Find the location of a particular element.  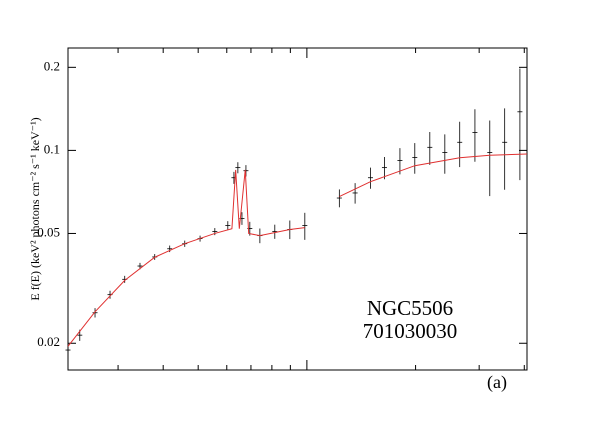

annotation: NGC5506 is located at coordinates (410, 308).